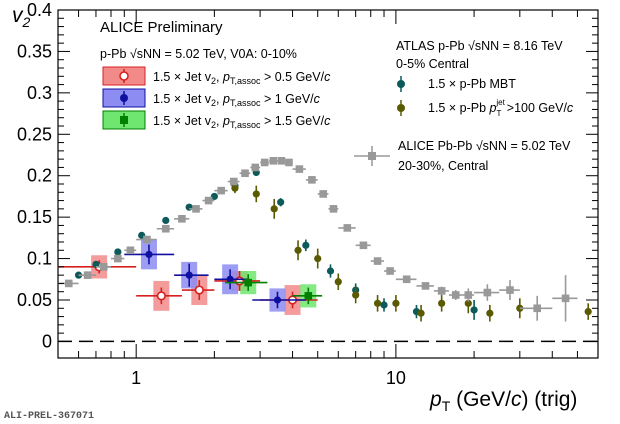 This screenshot has height=424, width=620. Describe the element at coordinates (161, 27) in the screenshot. I see `chart-title: ALICE Preliminary` at that location.